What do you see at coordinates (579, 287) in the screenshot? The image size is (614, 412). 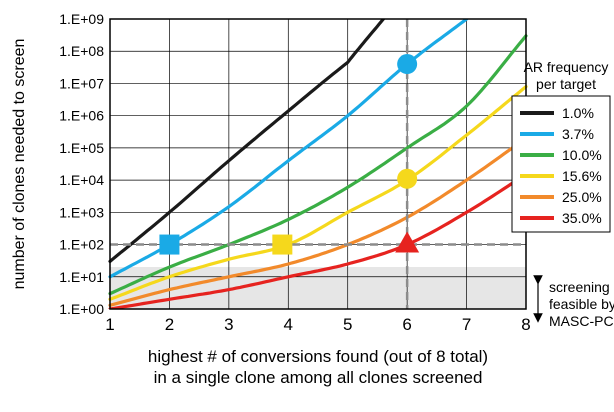 I see `annotation-line1: screening` at bounding box center [579, 287].